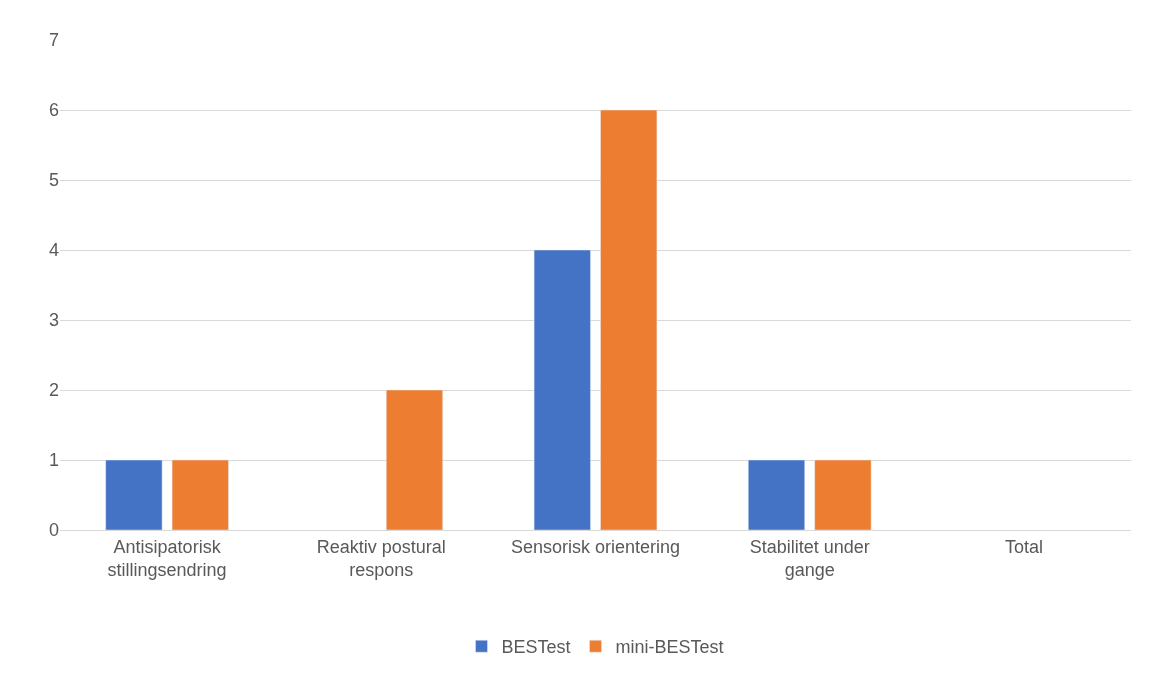 The width and height of the screenshot is (1151, 677). Describe the element at coordinates (595, 546) in the screenshot. I see `x-tick-label: Sensorisk orientering` at that location.